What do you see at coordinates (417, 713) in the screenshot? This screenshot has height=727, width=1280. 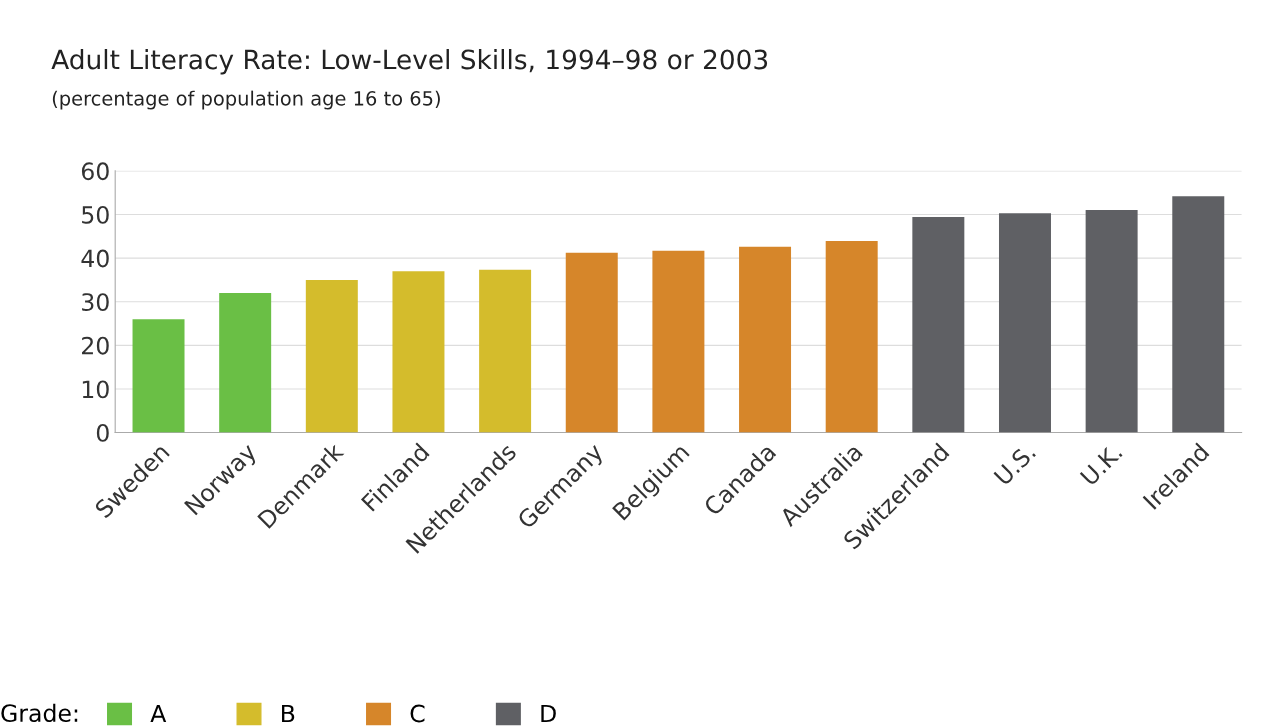 I see `legend-label: C` at bounding box center [417, 713].